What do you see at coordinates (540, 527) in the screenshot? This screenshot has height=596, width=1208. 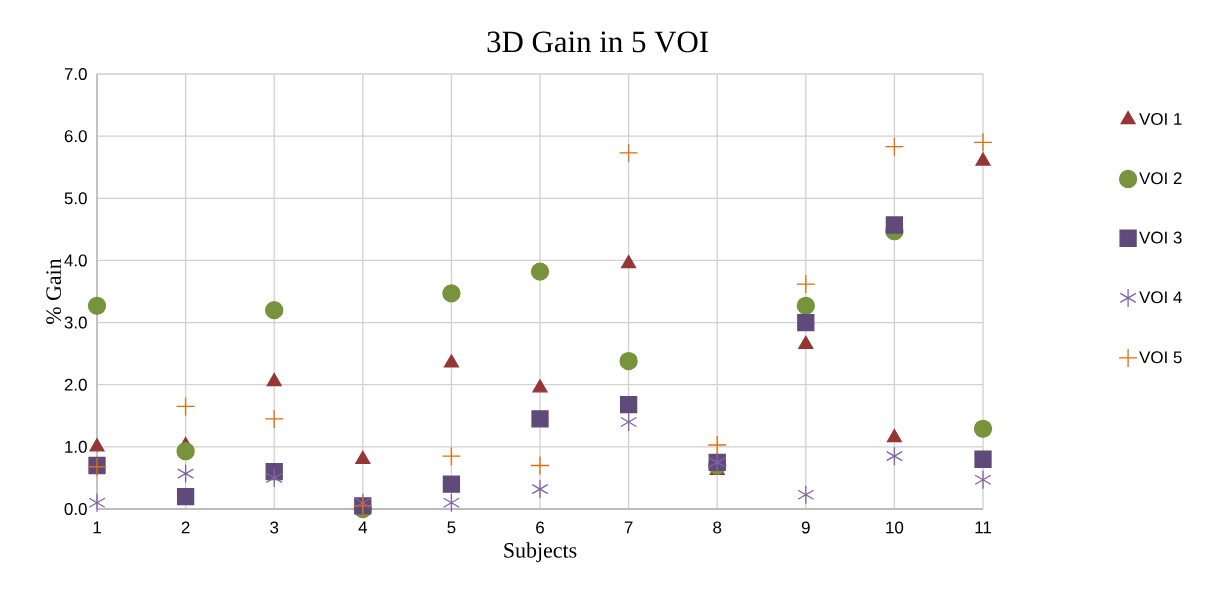 I see `x-tick-label: 6` at bounding box center [540, 527].